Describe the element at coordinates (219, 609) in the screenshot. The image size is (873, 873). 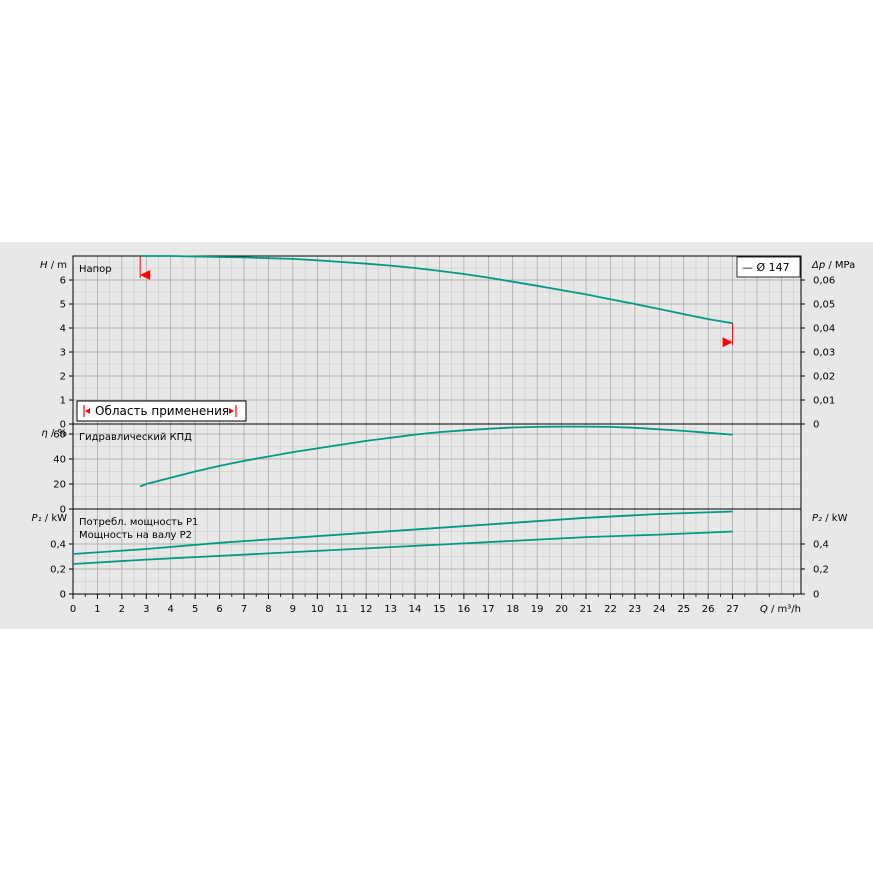
I see `x-tick-label: 6` at that location.